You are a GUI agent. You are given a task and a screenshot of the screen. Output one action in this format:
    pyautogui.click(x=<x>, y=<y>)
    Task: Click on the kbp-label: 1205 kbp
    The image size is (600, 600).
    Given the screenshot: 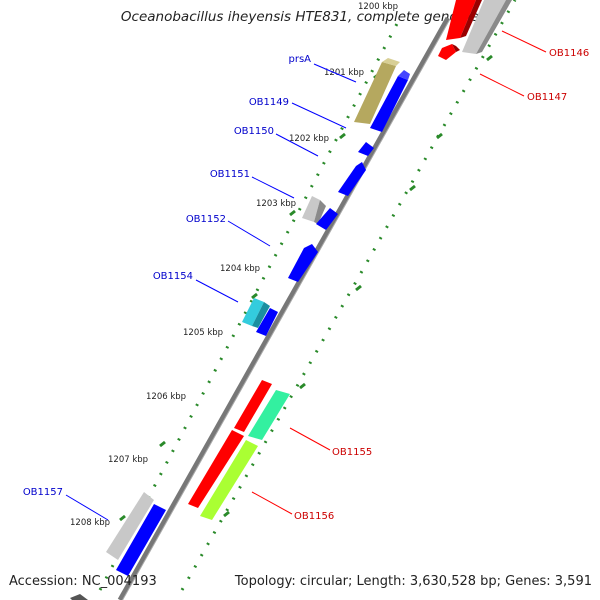 What is the action you would take?
    pyautogui.click(x=203, y=333)
    